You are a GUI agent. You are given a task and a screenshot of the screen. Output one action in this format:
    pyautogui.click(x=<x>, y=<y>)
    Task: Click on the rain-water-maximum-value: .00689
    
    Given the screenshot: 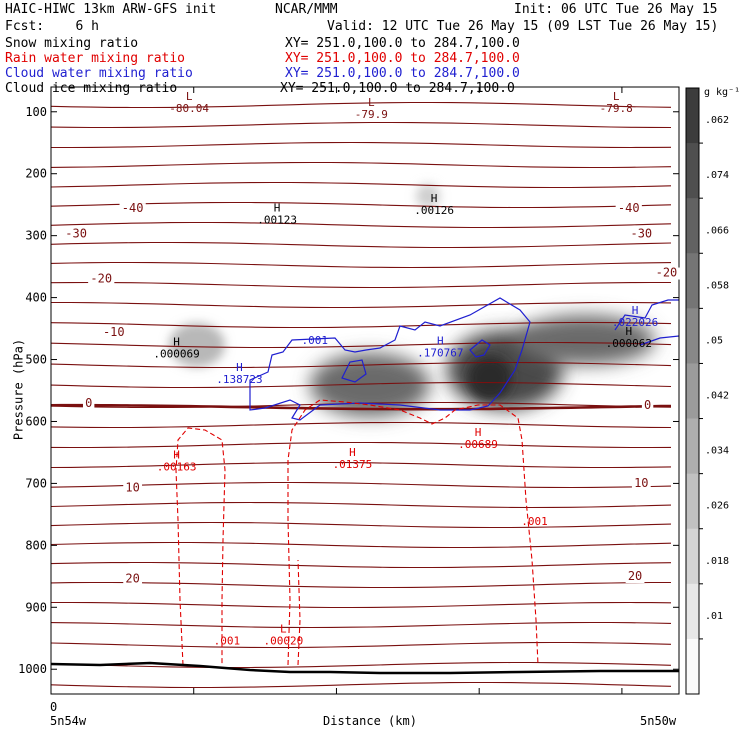 What is the action you would take?
    pyautogui.click(x=478, y=444)
    